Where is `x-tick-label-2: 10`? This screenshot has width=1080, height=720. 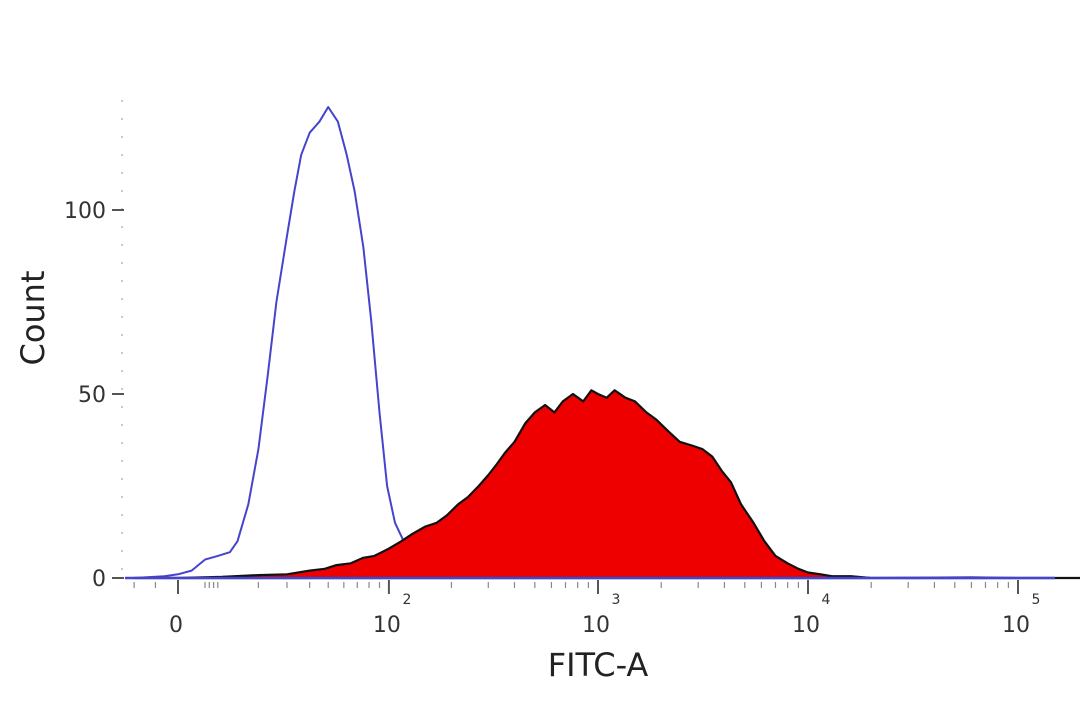 x-tick-label-2: 10 is located at coordinates (596, 625).